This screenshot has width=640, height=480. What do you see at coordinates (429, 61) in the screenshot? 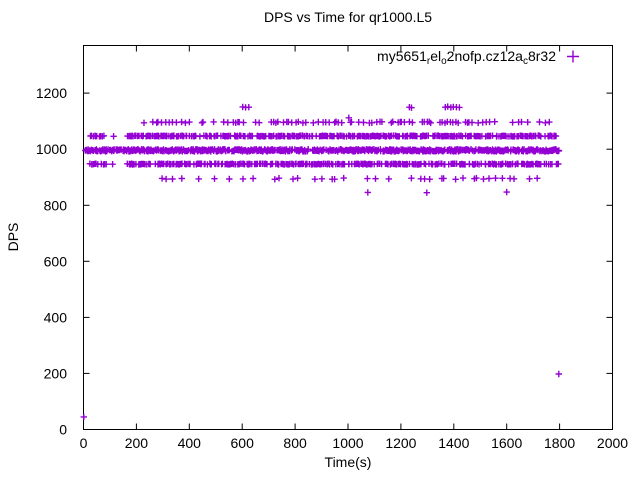
I see `legend-label-subscript: r` at bounding box center [429, 61].